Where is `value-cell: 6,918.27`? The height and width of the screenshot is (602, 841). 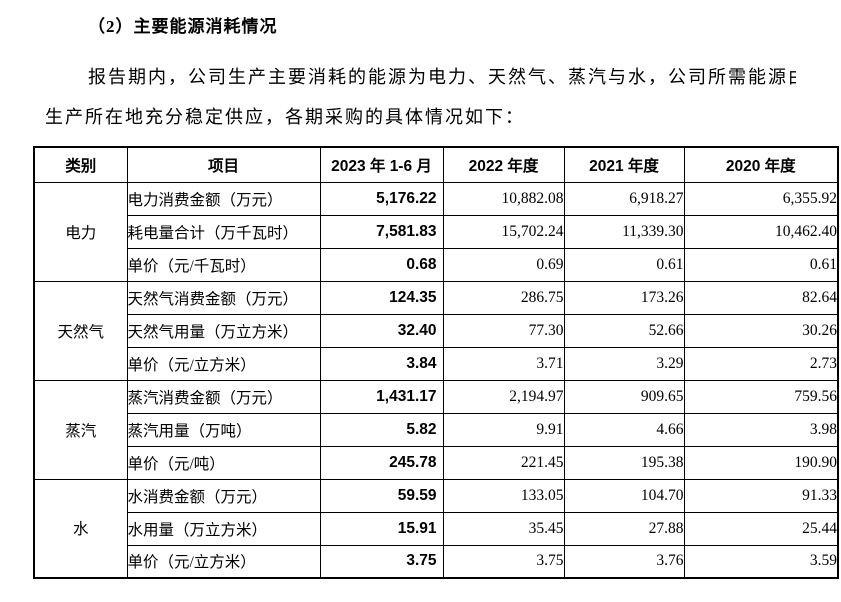 value-cell: 6,918.27 is located at coordinates (624, 198).